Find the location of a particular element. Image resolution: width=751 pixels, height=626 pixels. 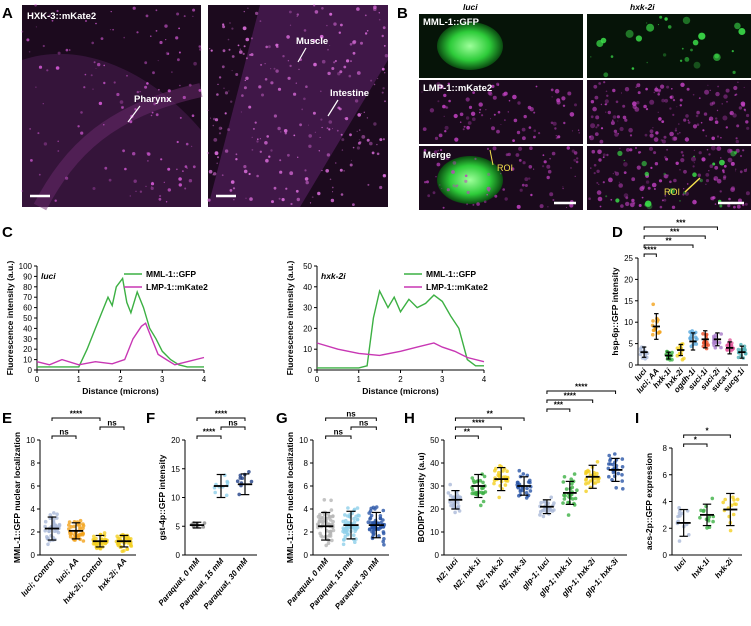

x-tick-label: 0 is located at coordinates (37, 379).